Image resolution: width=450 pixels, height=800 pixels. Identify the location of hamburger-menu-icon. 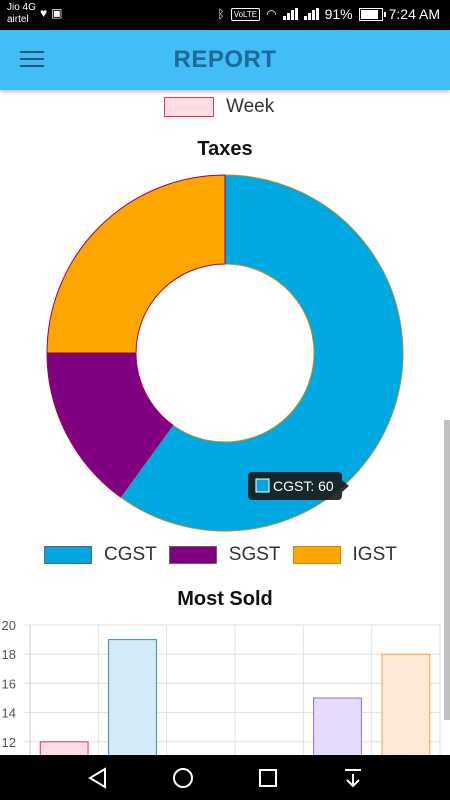
(35, 60).